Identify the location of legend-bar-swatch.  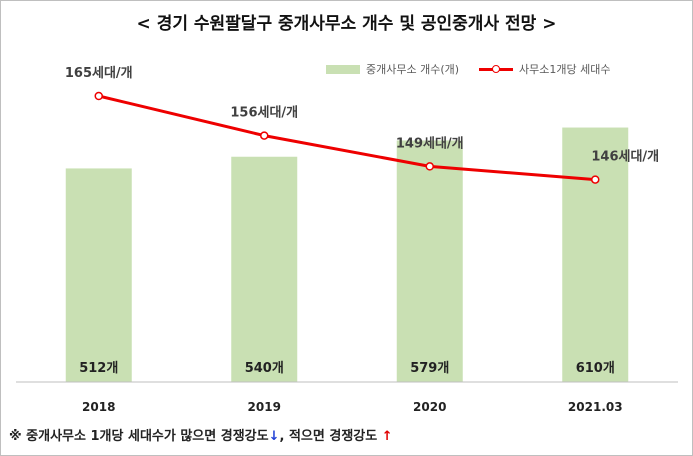
(343, 69).